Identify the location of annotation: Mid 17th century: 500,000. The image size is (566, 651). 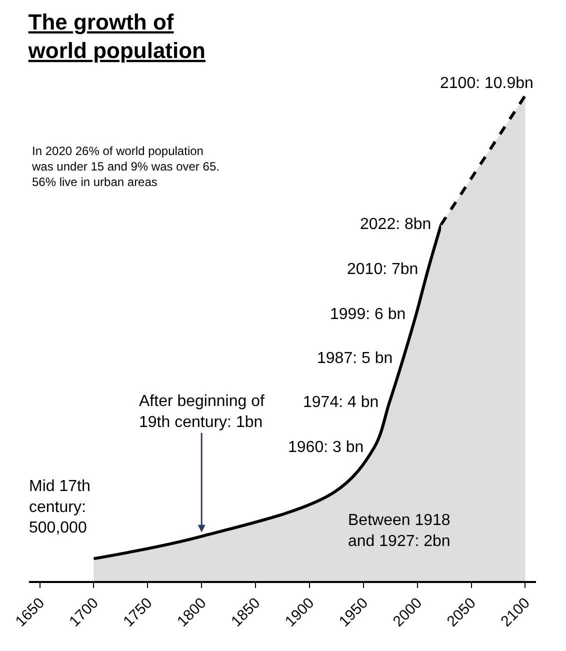
(59, 507).